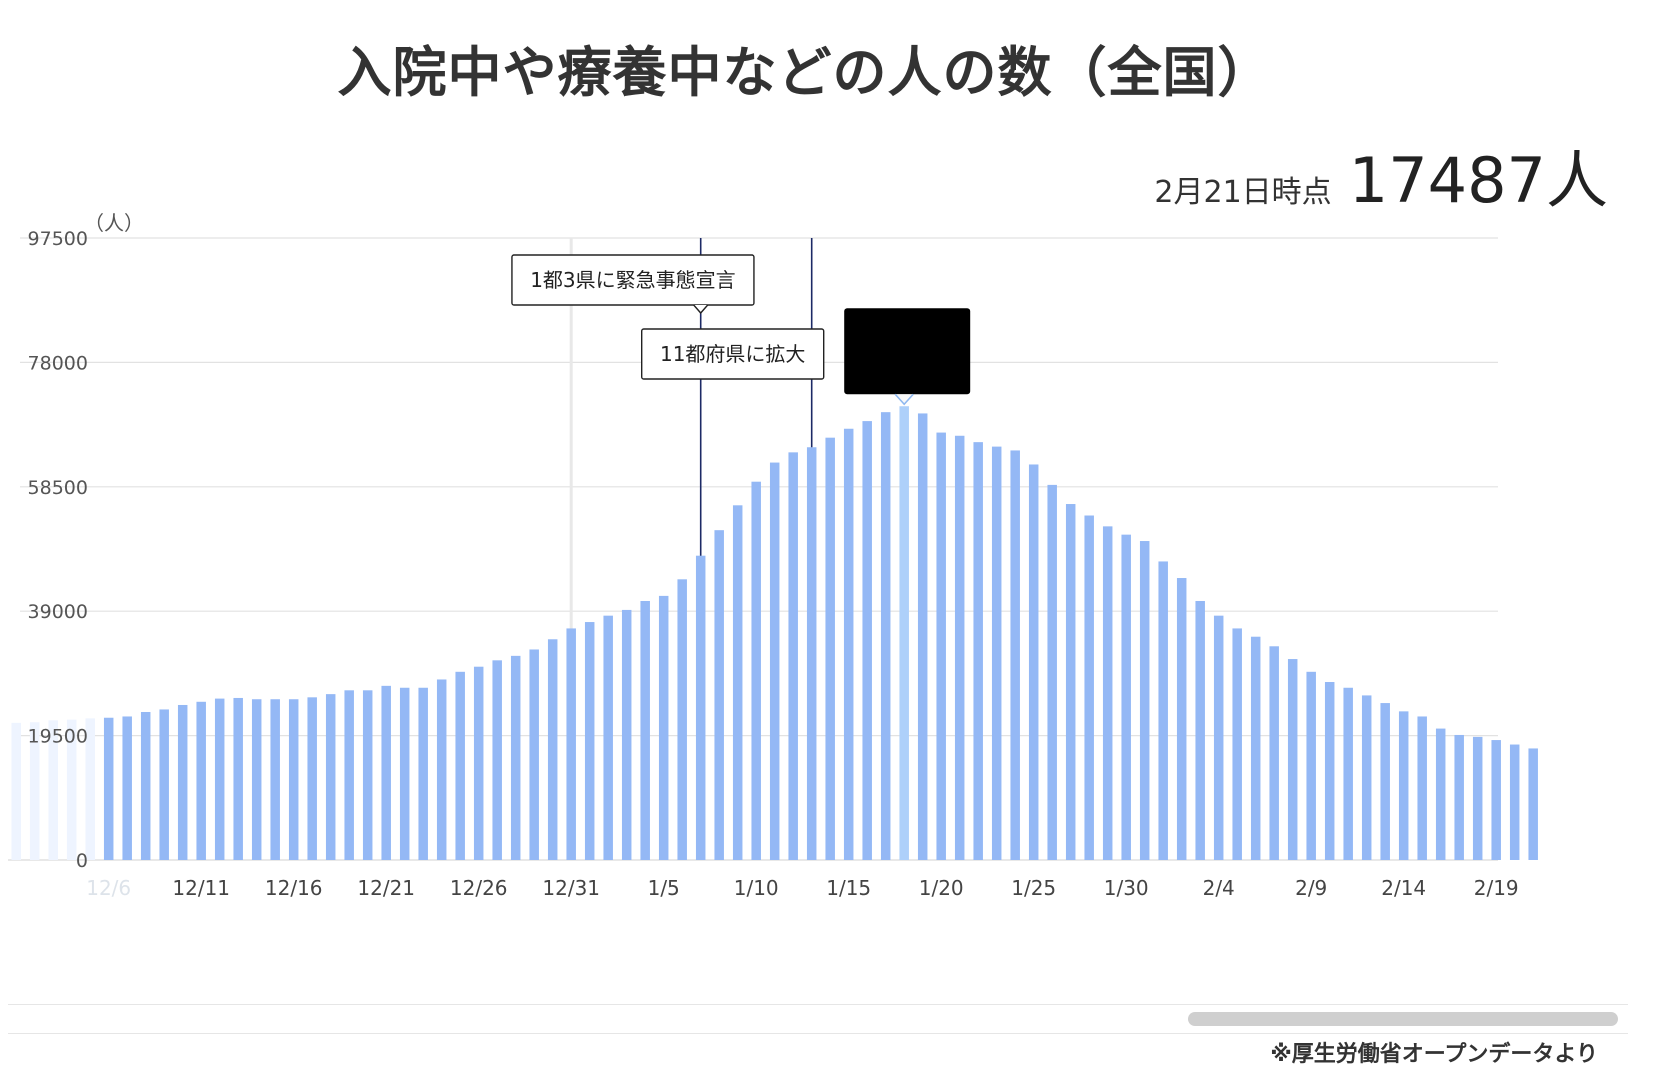 This screenshot has height=1074, width=1660. What do you see at coordinates (294, 888) in the screenshot?
I see `x-tick-label: 12/16` at bounding box center [294, 888].